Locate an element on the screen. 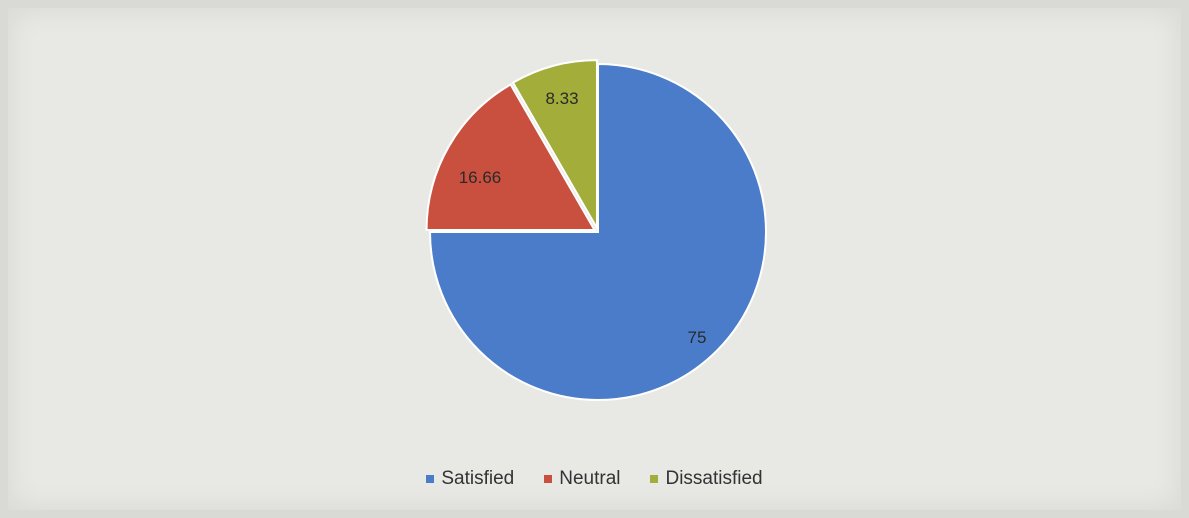  legend: Satisfied Neutral Dissatisfied is located at coordinates (594, 479).